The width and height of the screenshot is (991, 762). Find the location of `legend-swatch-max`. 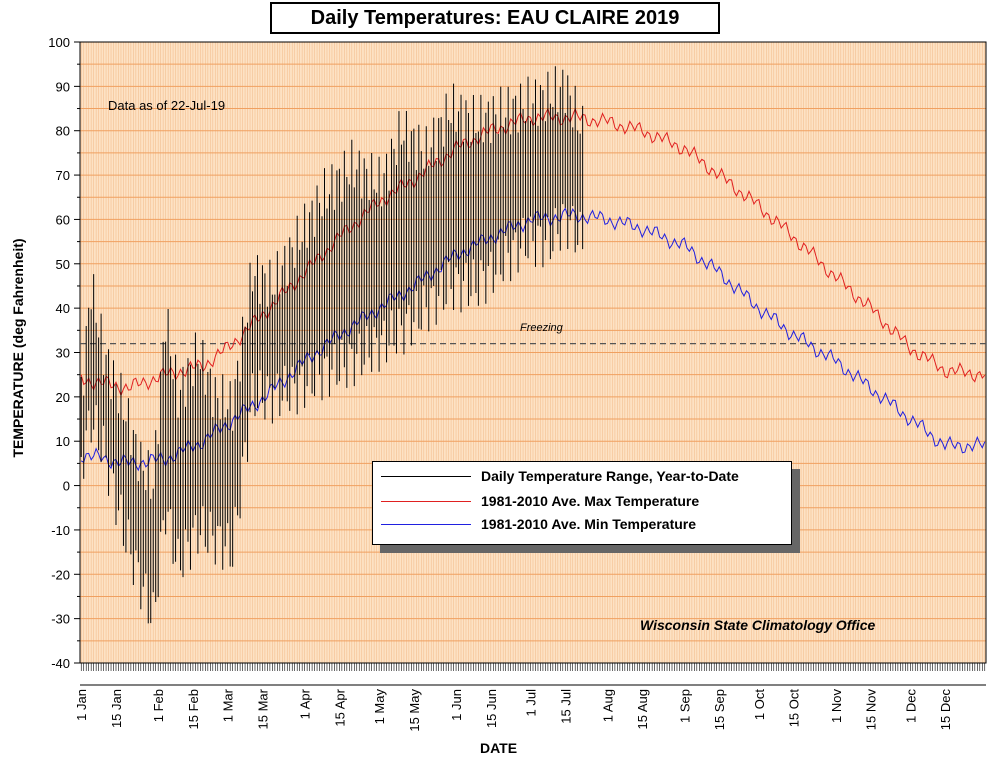

legend-swatch-max is located at coordinates (426, 501).